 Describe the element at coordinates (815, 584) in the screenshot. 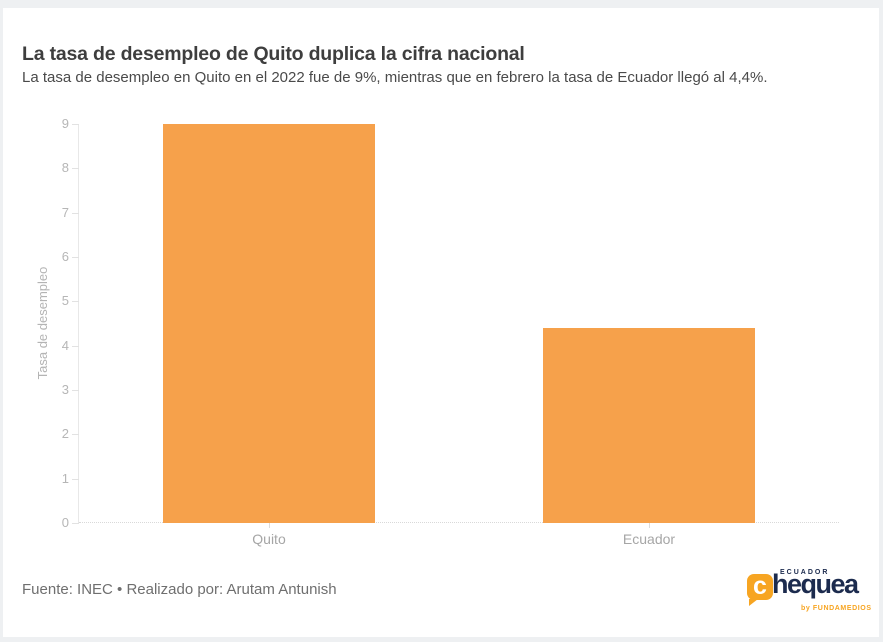

I see `logo-wordmark: hequea` at that location.